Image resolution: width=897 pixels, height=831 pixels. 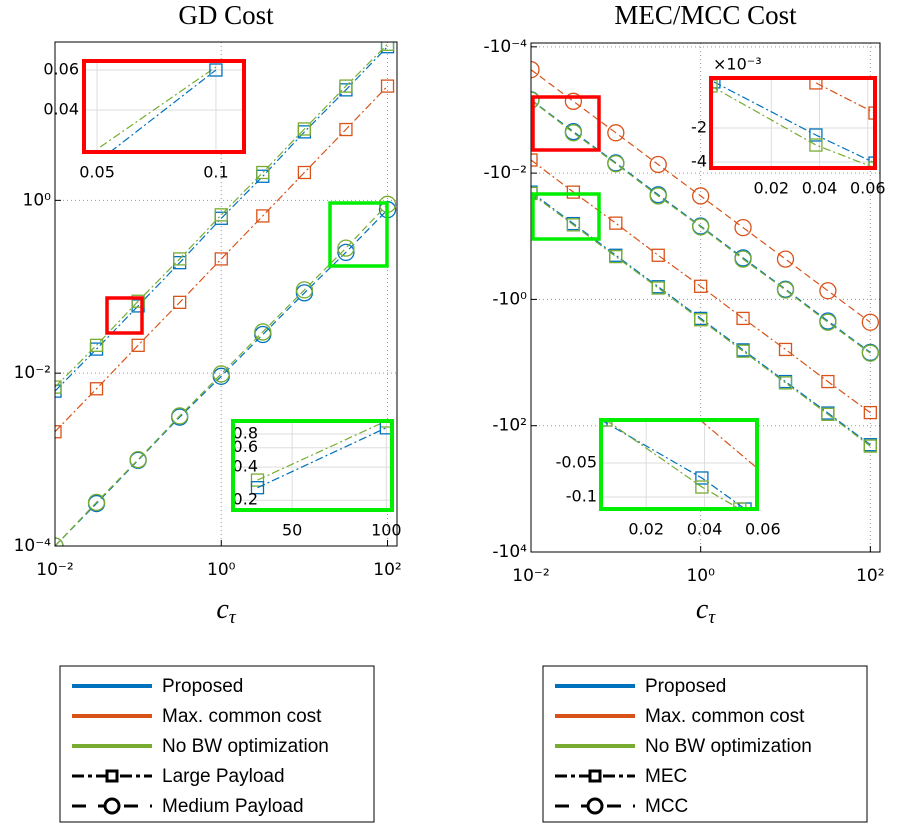 What do you see at coordinates (699, 161) in the screenshot?
I see `inset-y-tick-label: -4` at bounding box center [699, 161].